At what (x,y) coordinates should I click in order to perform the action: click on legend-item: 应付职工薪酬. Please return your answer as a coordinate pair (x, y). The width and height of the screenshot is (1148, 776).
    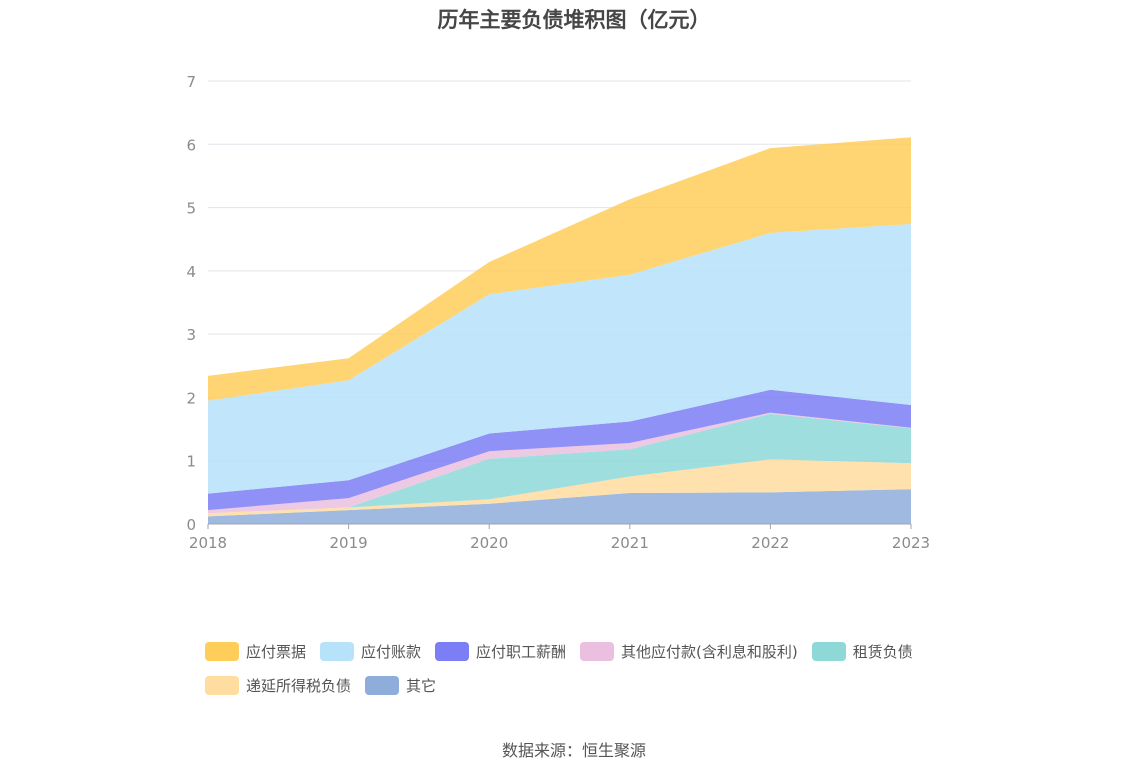
    Looking at the image, I should click on (500, 651).